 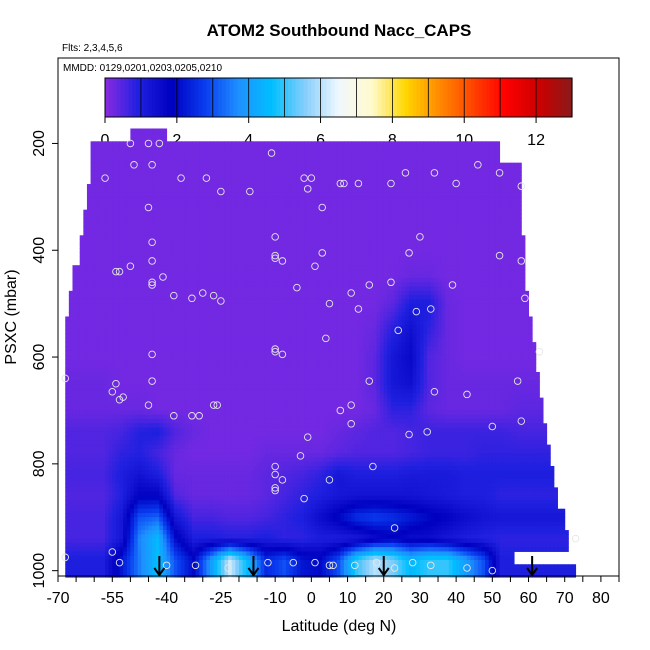 I want to click on x-tick-label: 60, so click(x=529, y=598).